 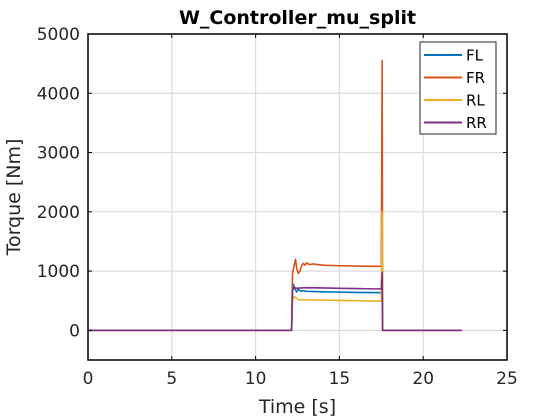 What do you see at coordinates (58, 272) in the screenshot?
I see `y-tick-label: 1000` at bounding box center [58, 272].